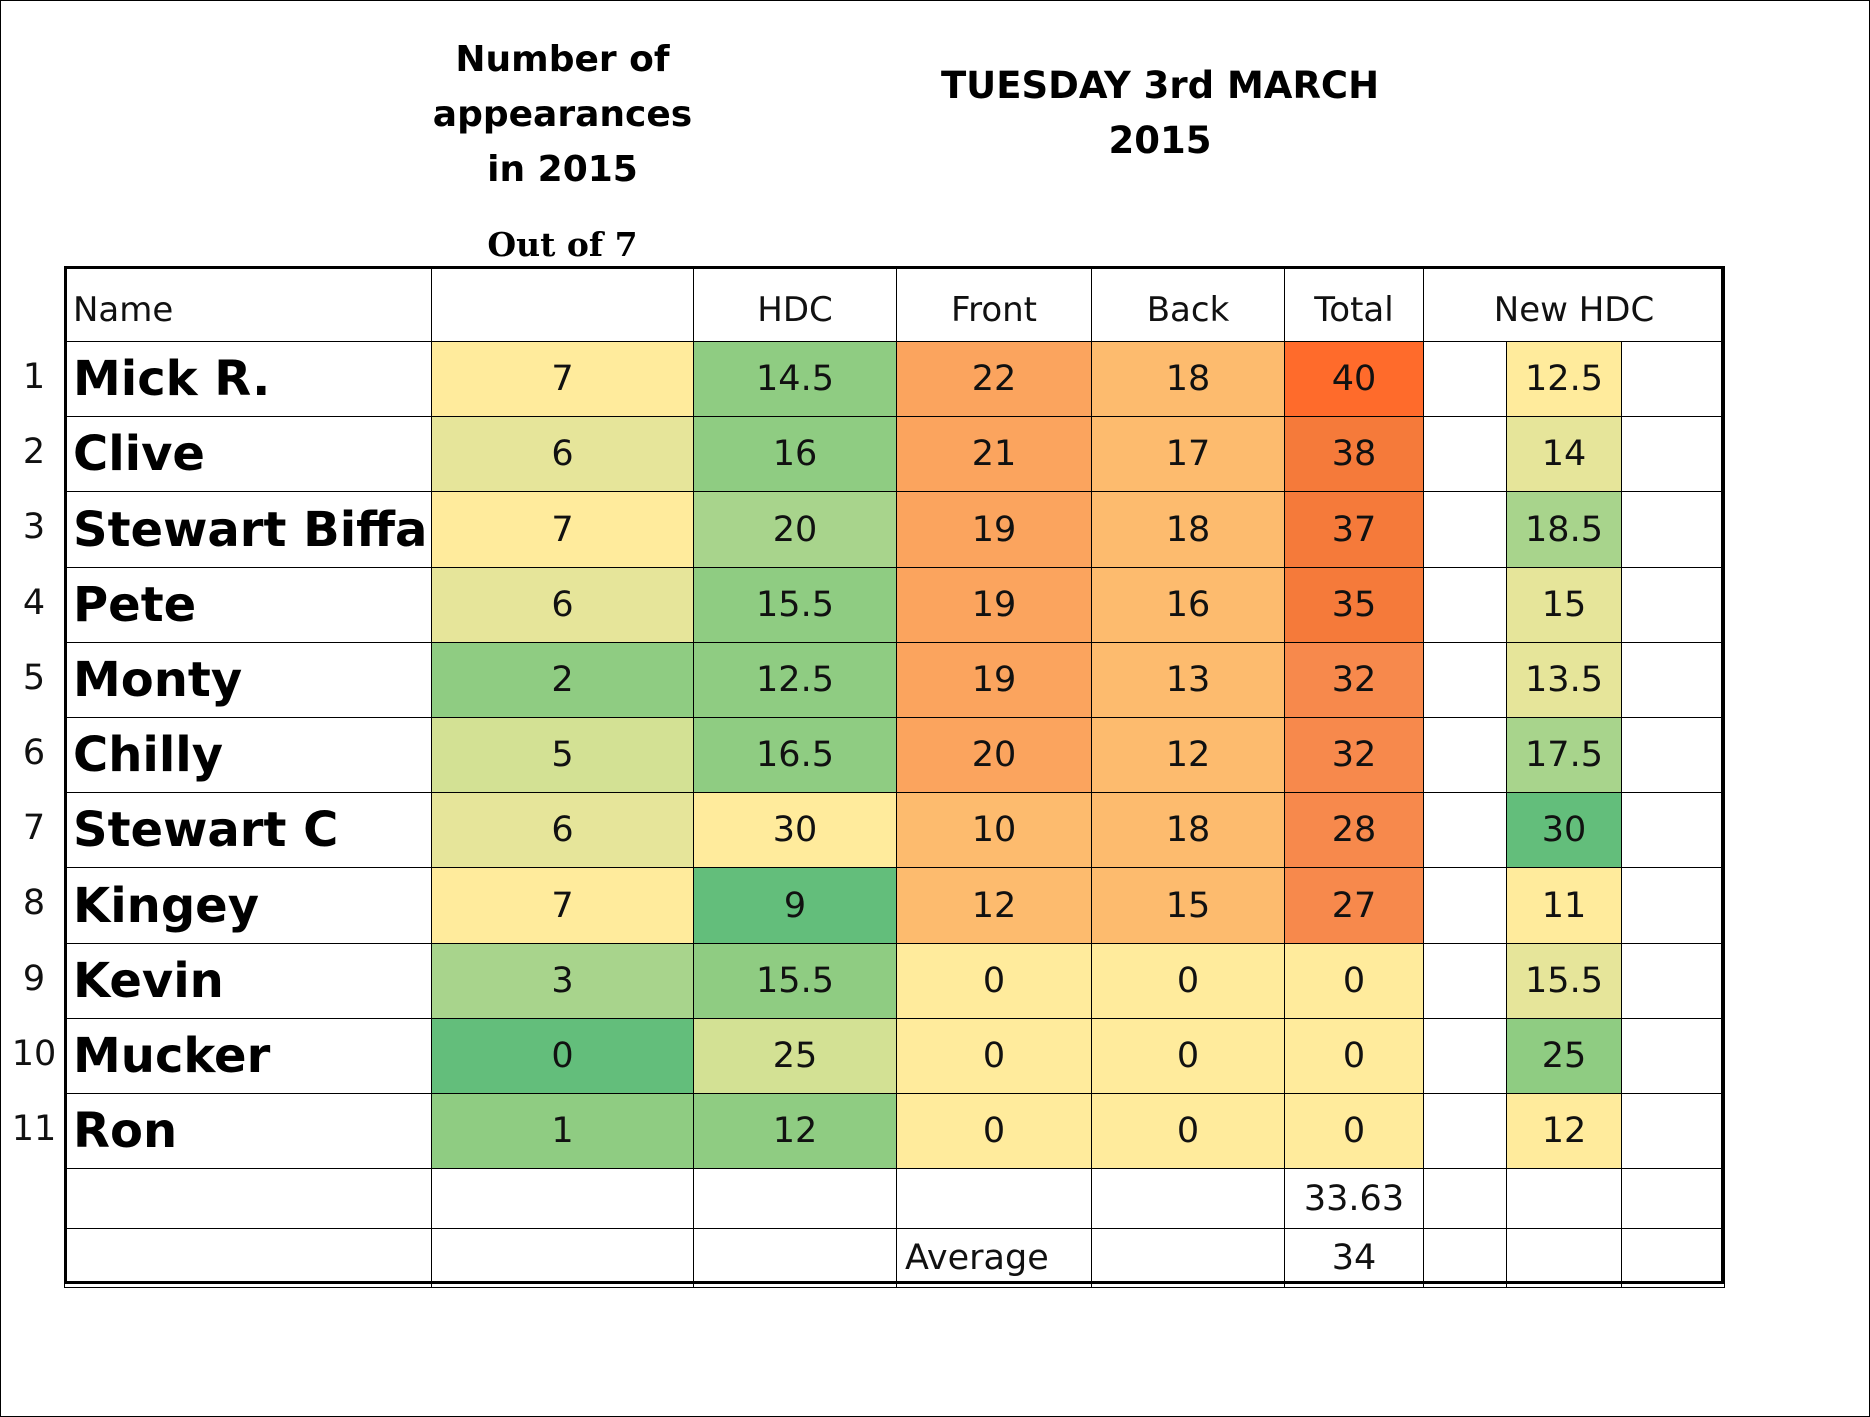 This screenshot has width=1870, height=1417. Describe the element at coordinates (994, 454) in the screenshot. I see `front-cell: 21` at that location.